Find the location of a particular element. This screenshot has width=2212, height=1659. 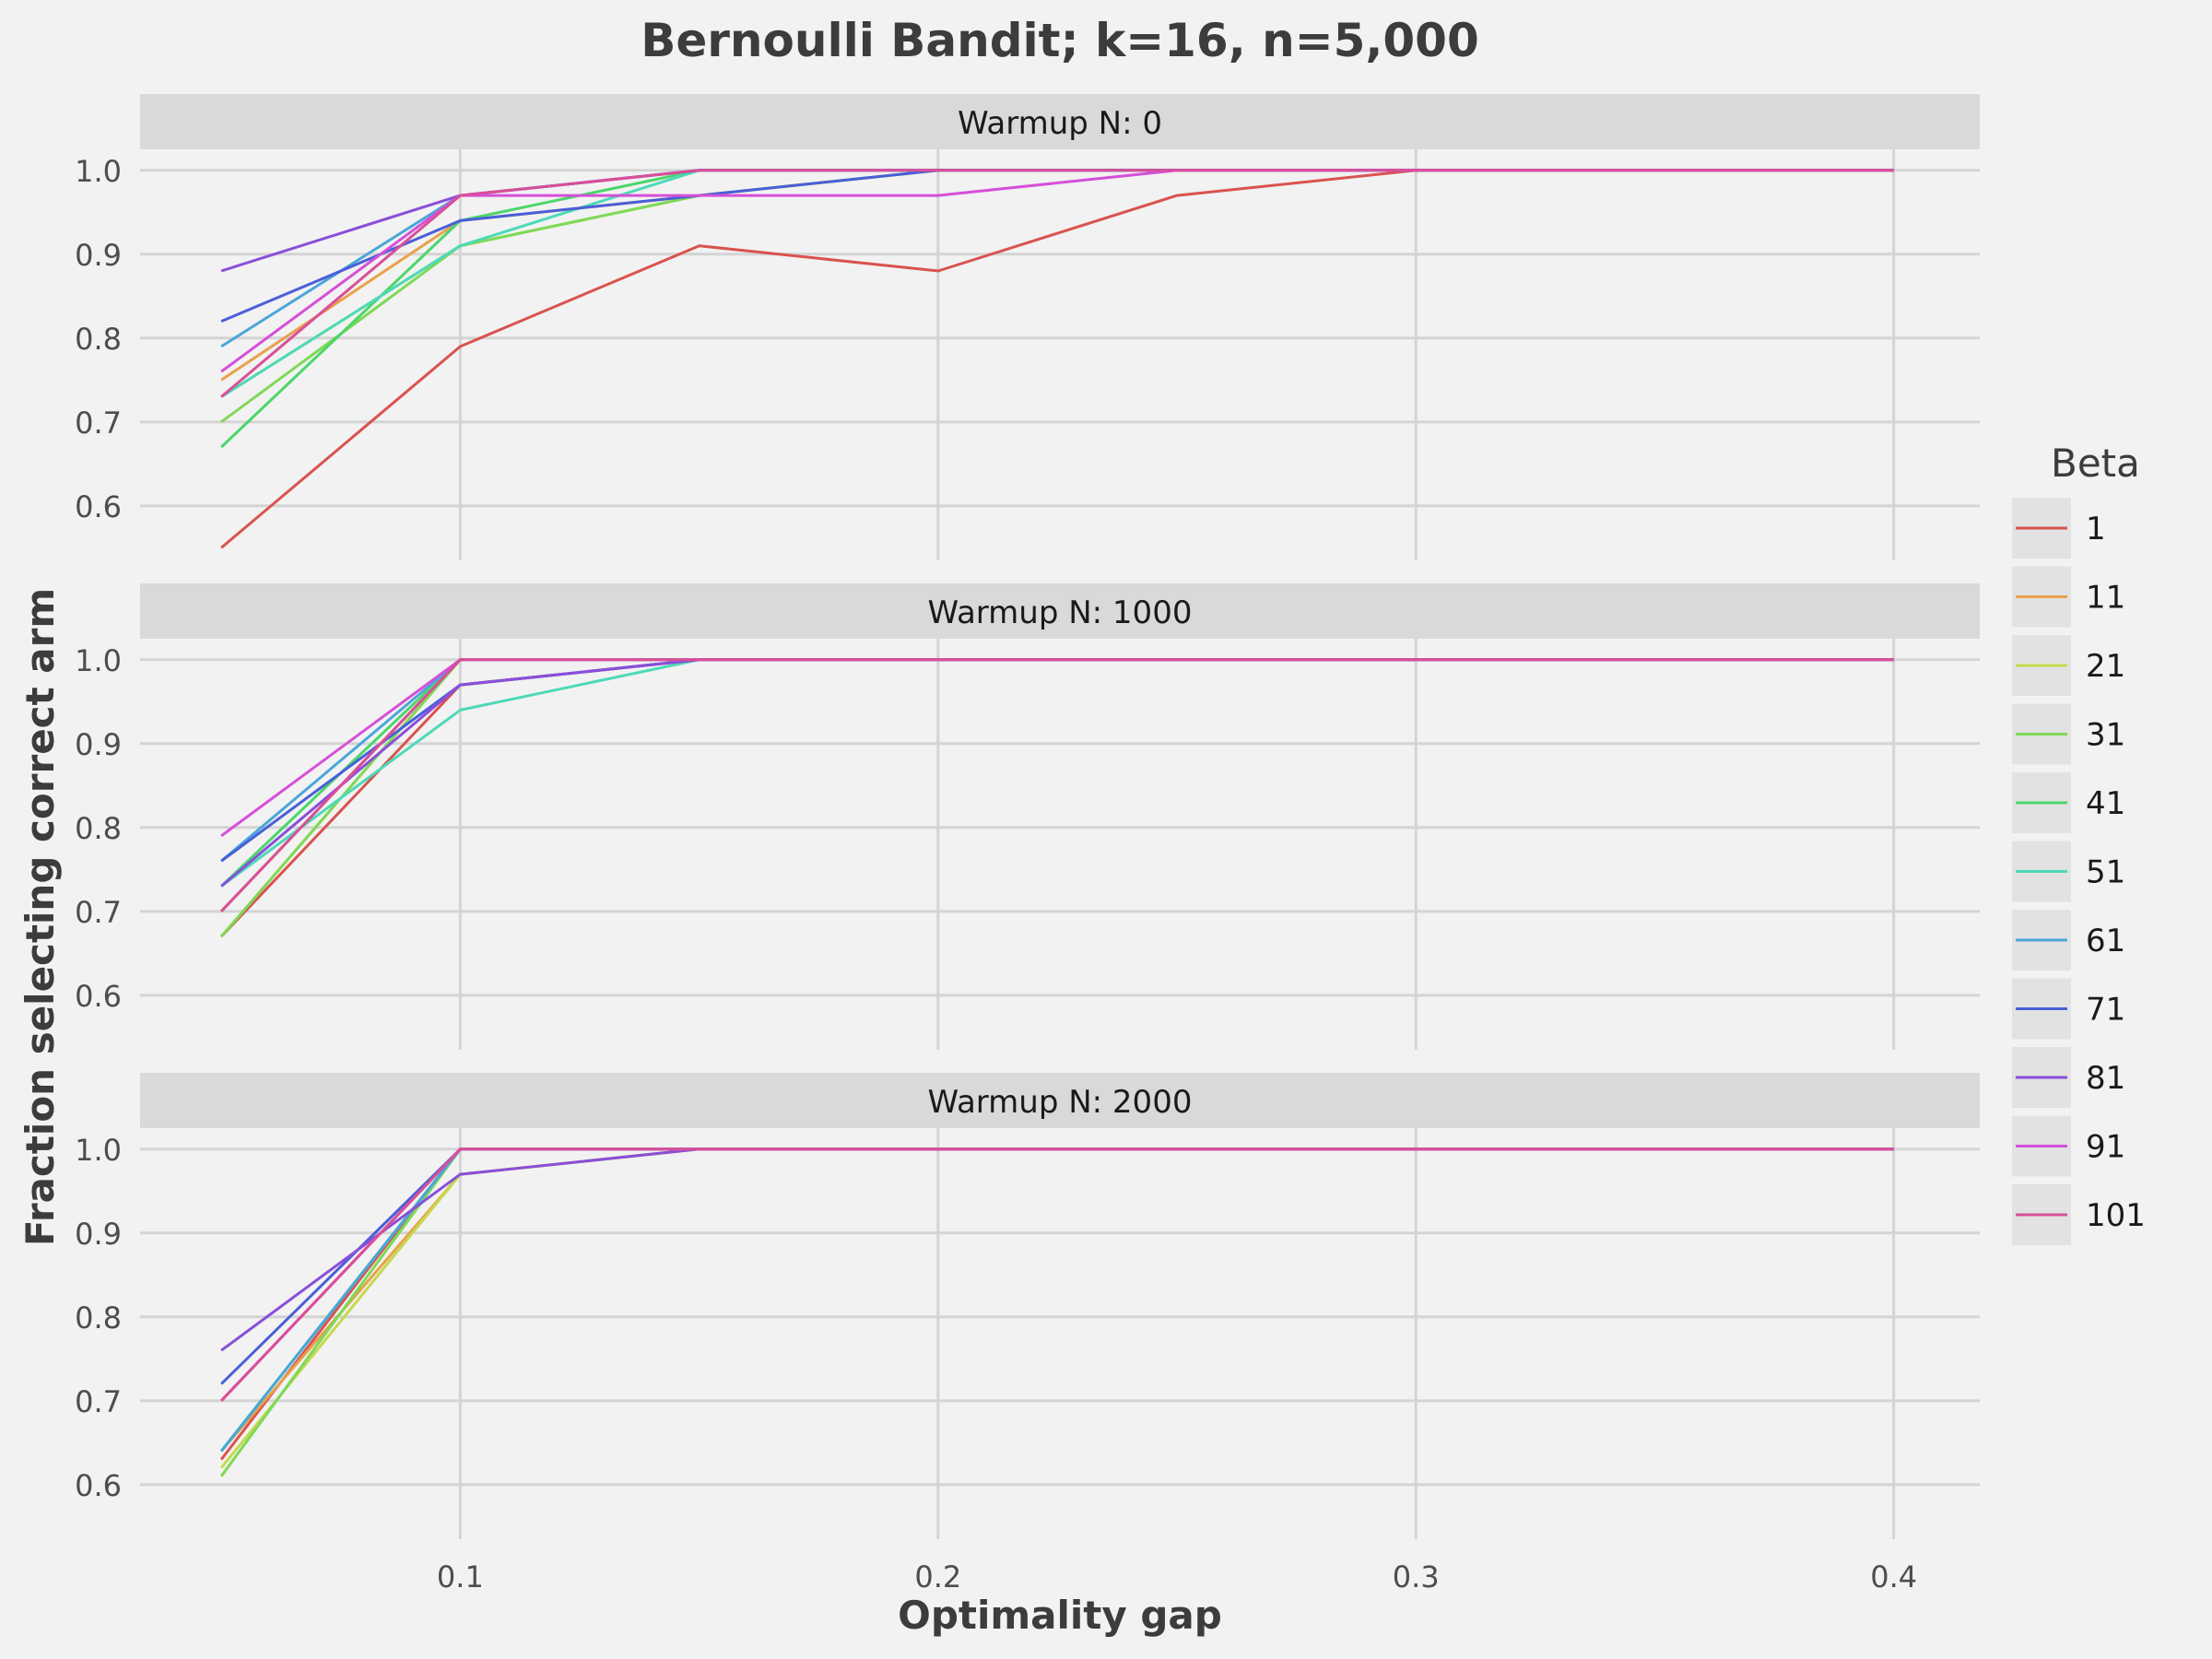

panel-strip-label: Warmup N: 2000 is located at coordinates (1060, 1102).